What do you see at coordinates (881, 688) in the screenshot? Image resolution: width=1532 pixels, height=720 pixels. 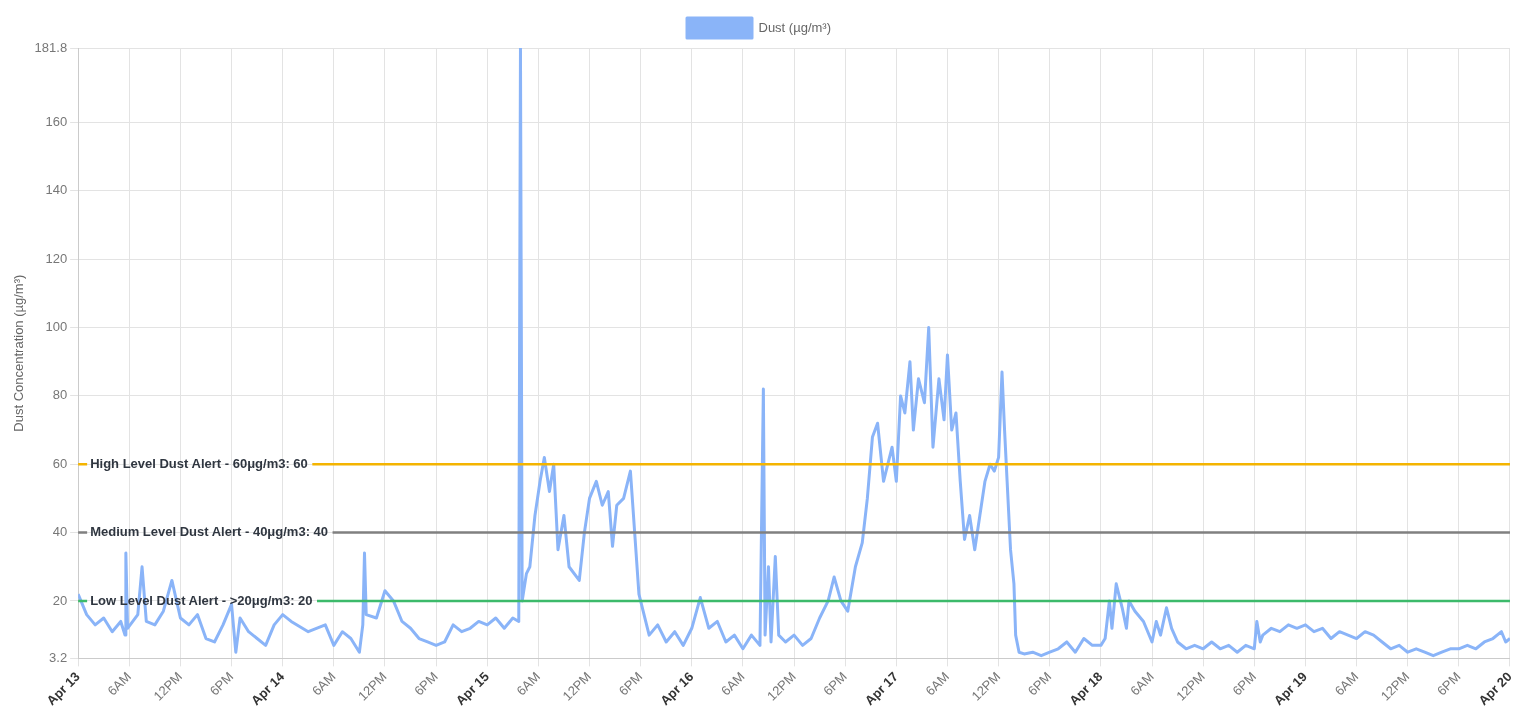 I see `x-tick-label: Apr 17` at bounding box center [881, 688].